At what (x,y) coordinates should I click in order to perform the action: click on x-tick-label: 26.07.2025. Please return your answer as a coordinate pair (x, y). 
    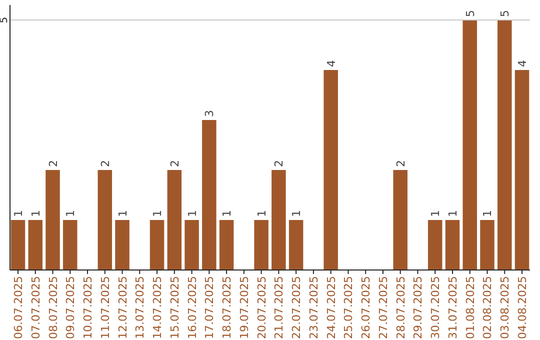
    Looking at the image, I should click on (366, 307).